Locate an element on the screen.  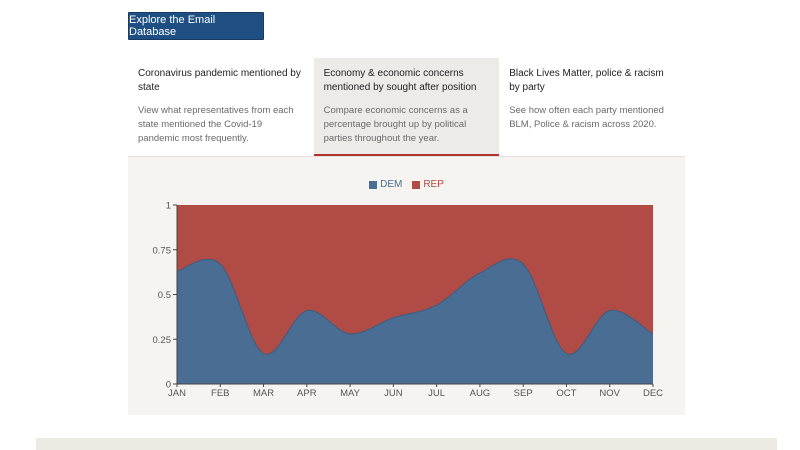
x-tick-label: APR is located at coordinates (307, 393).